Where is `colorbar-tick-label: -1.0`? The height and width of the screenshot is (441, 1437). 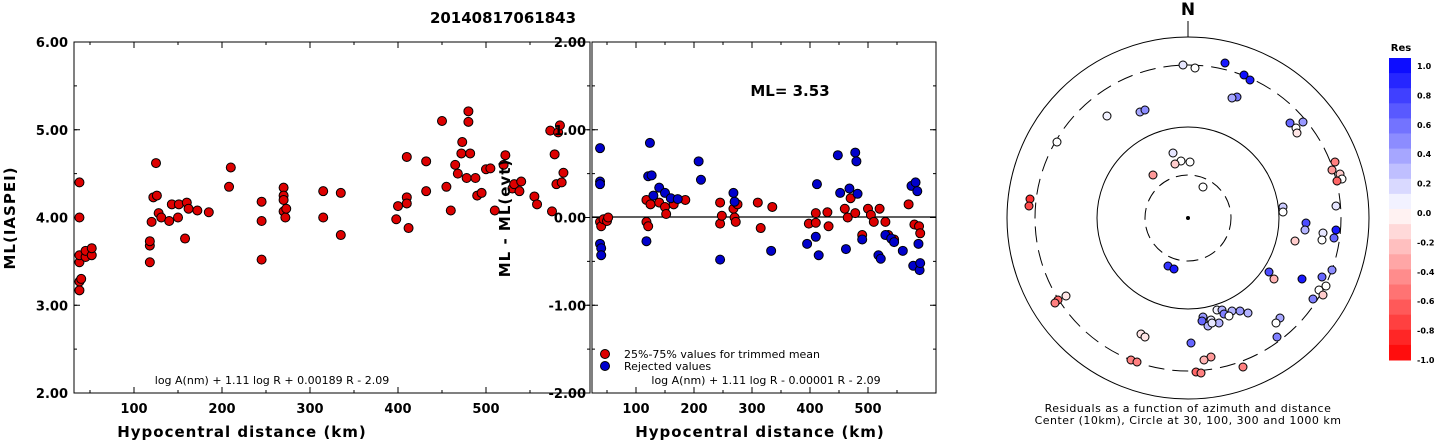
colorbar-tick-label: -1.0 is located at coordinates (1426, 360).